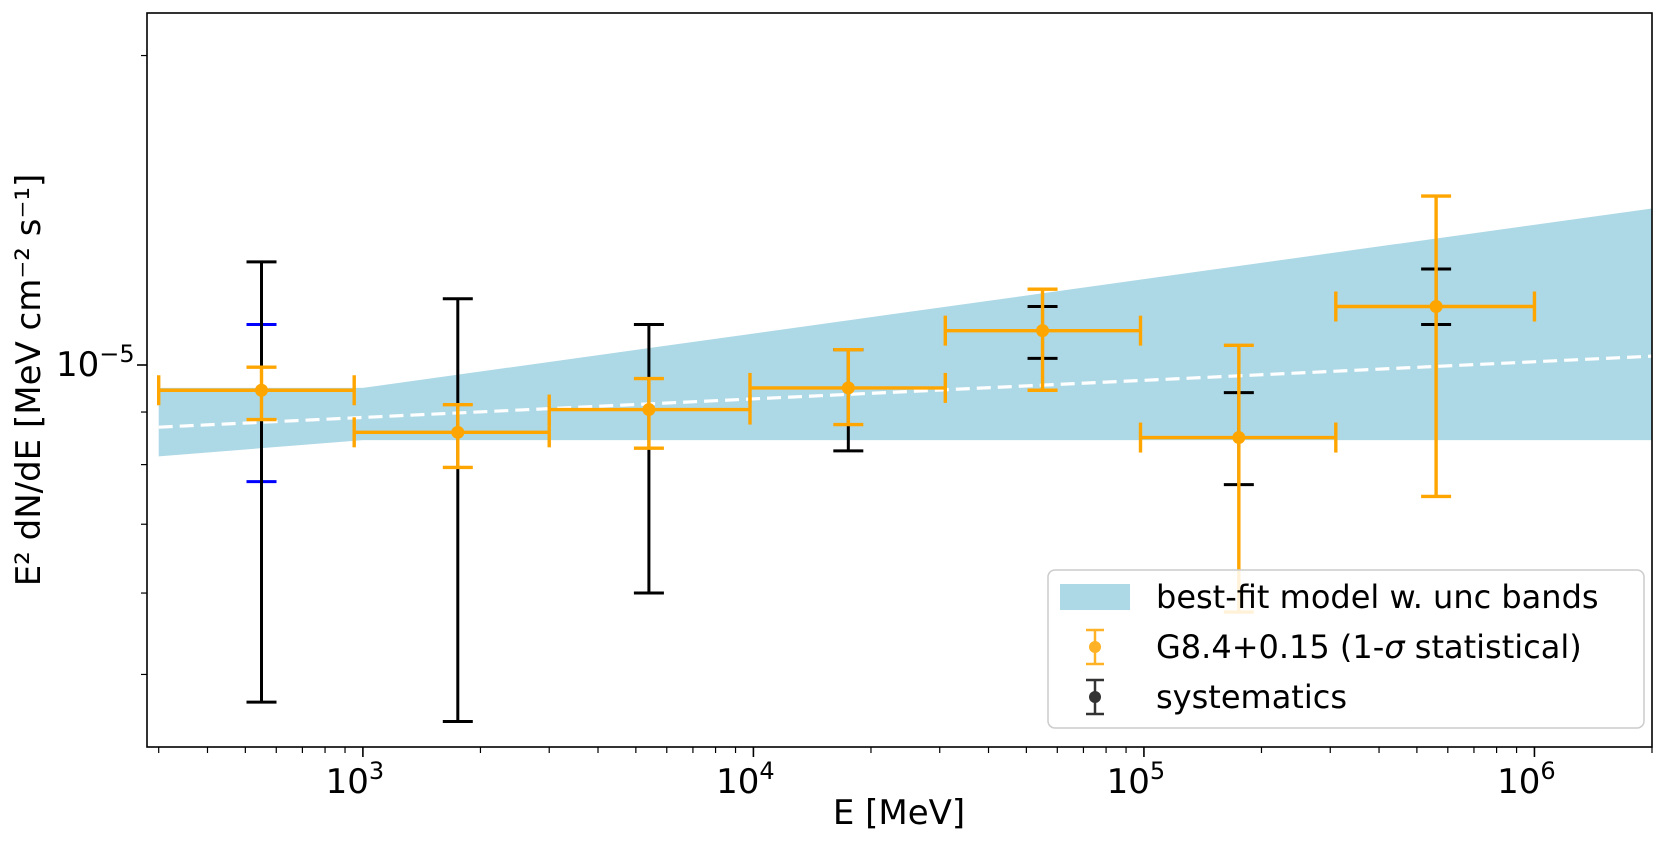 The image size is (1661, 841). What do you see at coordinates (1369, 647) in the screenshot?
I see `legend-label-statistical: G8.4+0.15 (1-σ statistical)` at bounding box center [1369, 647].